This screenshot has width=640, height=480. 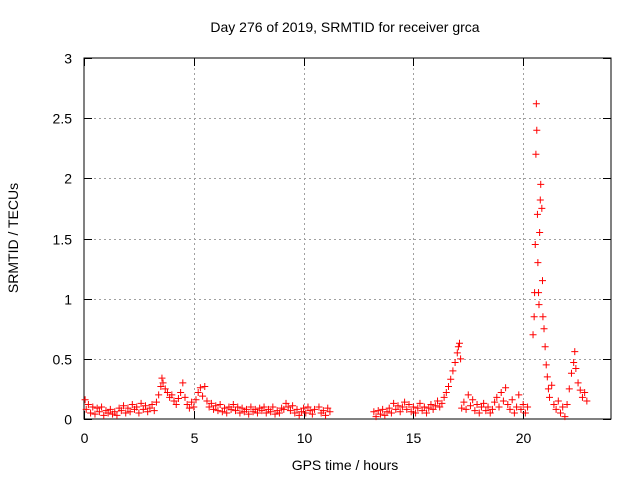 I want to click on y-tick-label: 1.5, so click(x=63, y=240).